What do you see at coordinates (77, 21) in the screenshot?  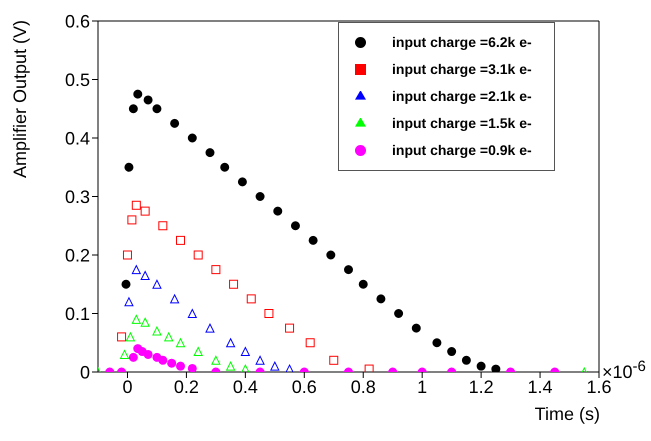 I see `y-tick-label: 0.6` at bounding box center [77, 21].